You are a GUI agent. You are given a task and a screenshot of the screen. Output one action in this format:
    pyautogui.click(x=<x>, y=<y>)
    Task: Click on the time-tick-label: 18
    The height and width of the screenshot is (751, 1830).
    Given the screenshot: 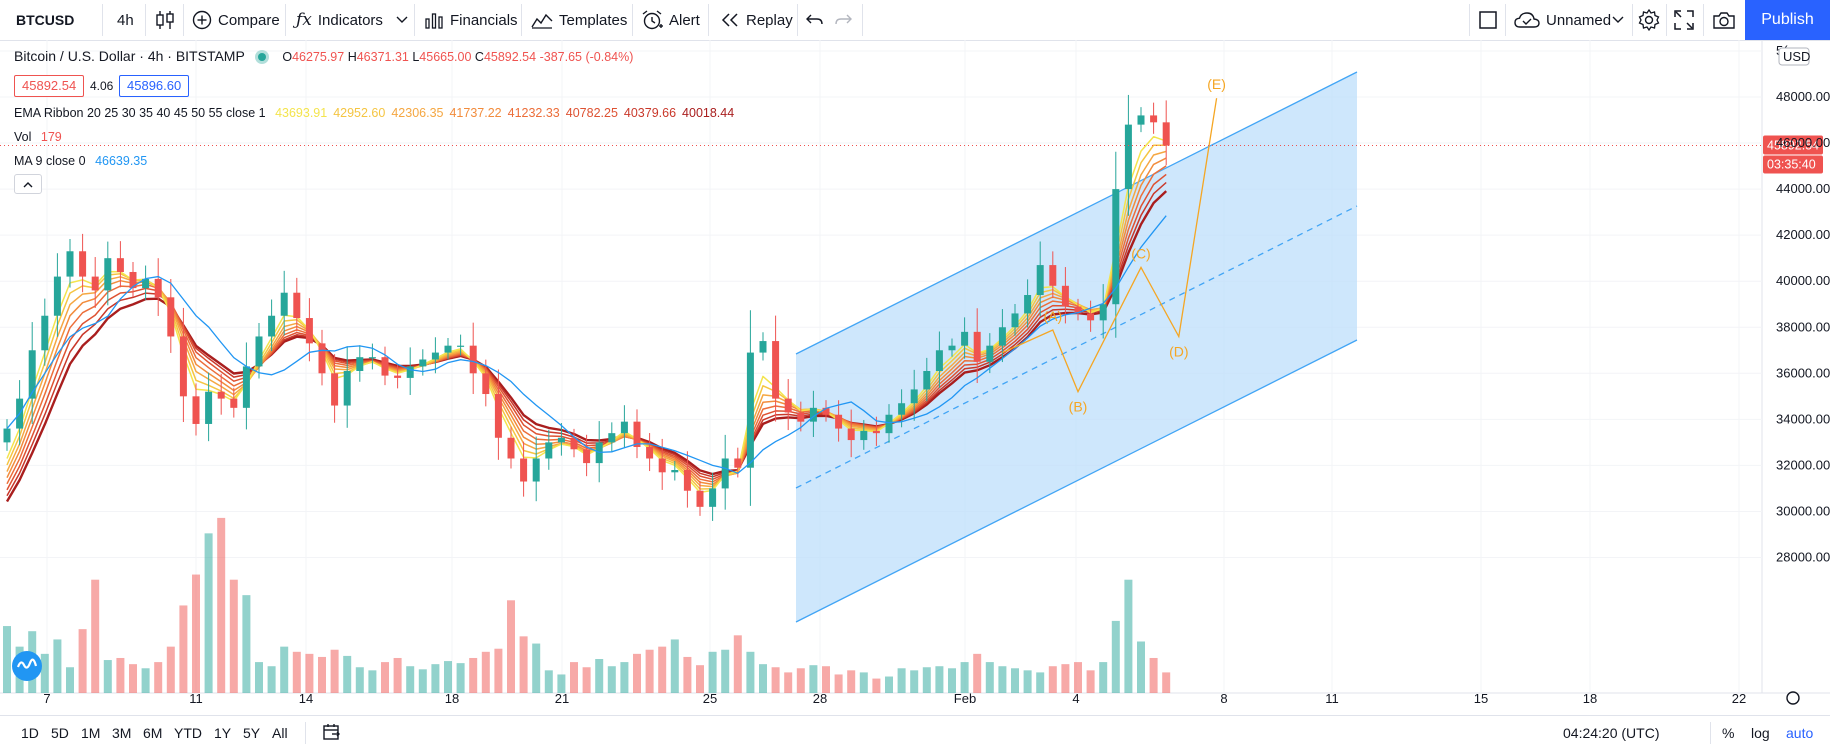 What is the action you would take?
    pyautogui.click(x=452, y=698)
    